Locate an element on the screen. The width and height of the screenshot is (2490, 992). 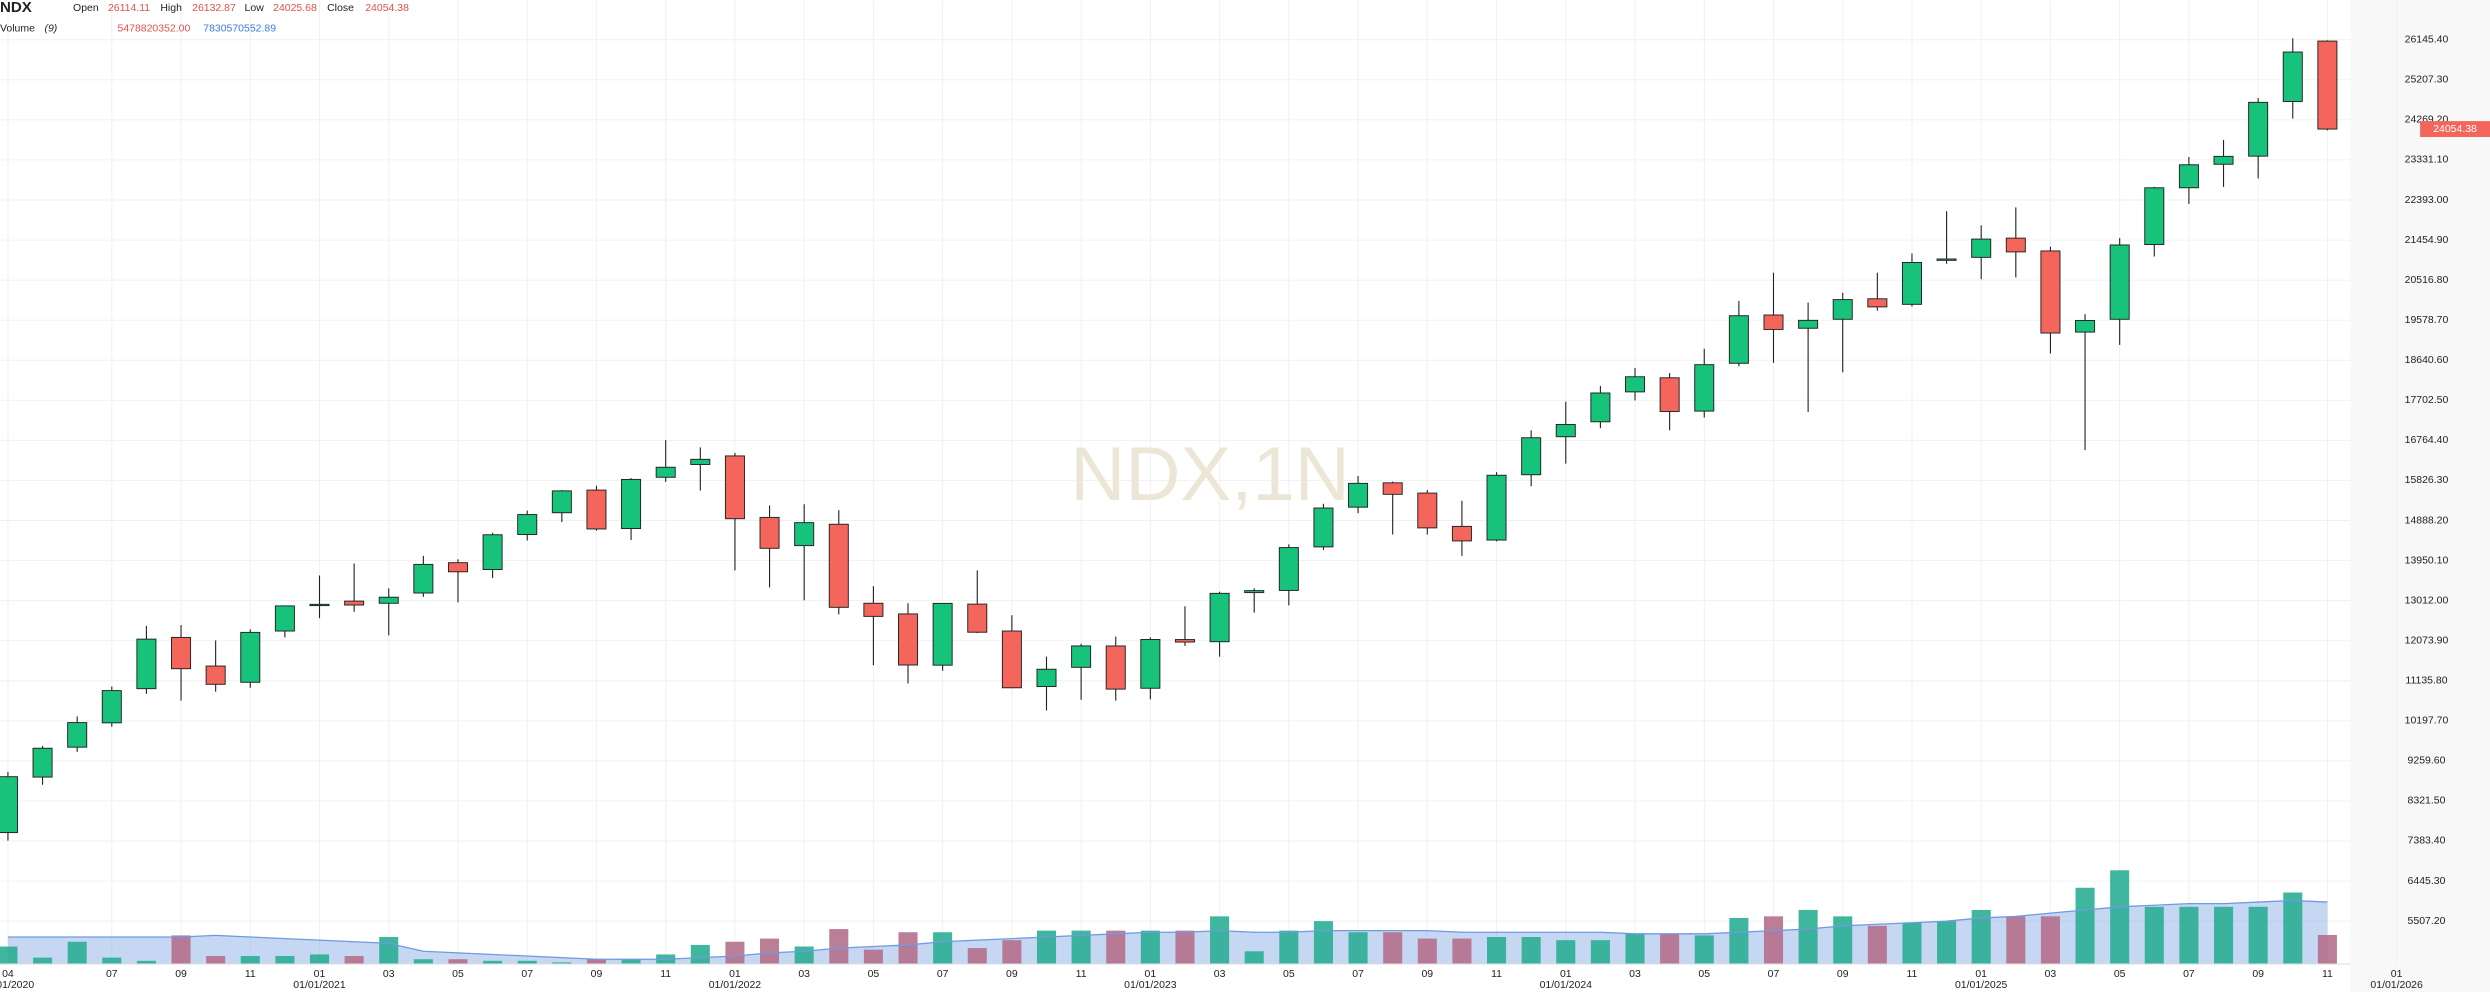
x-date-label: 01/01/2021 is located at coordinates (319, 985).